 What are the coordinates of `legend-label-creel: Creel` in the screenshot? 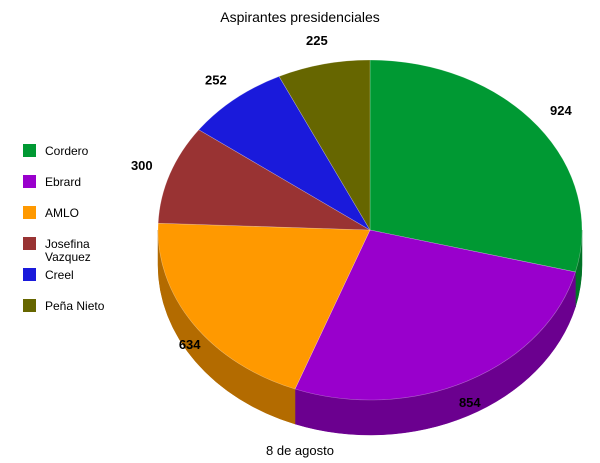 It's located at (59, 275).